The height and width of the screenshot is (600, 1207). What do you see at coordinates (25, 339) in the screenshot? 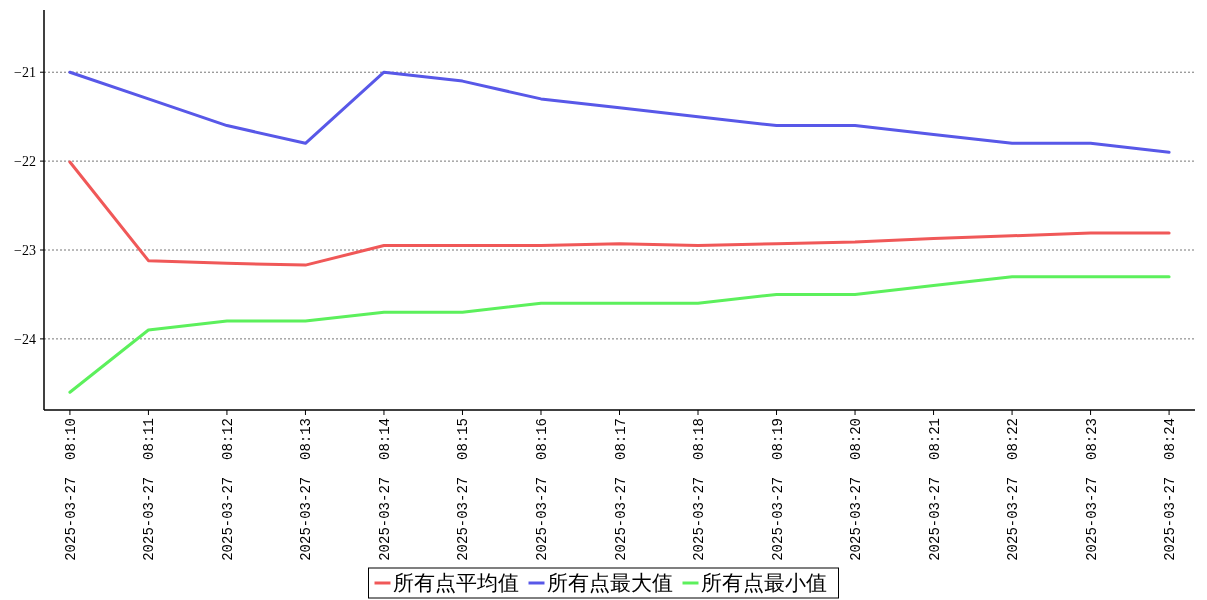
I see `y-tick-label: −24` at bounding box center [25, 339].